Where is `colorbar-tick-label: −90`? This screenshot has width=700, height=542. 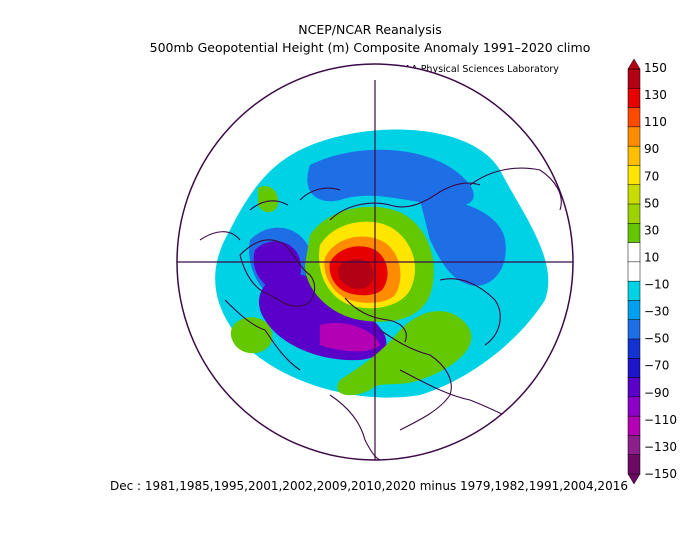
colorbar-tick-label: −90 is located at coordinates (656, 393).